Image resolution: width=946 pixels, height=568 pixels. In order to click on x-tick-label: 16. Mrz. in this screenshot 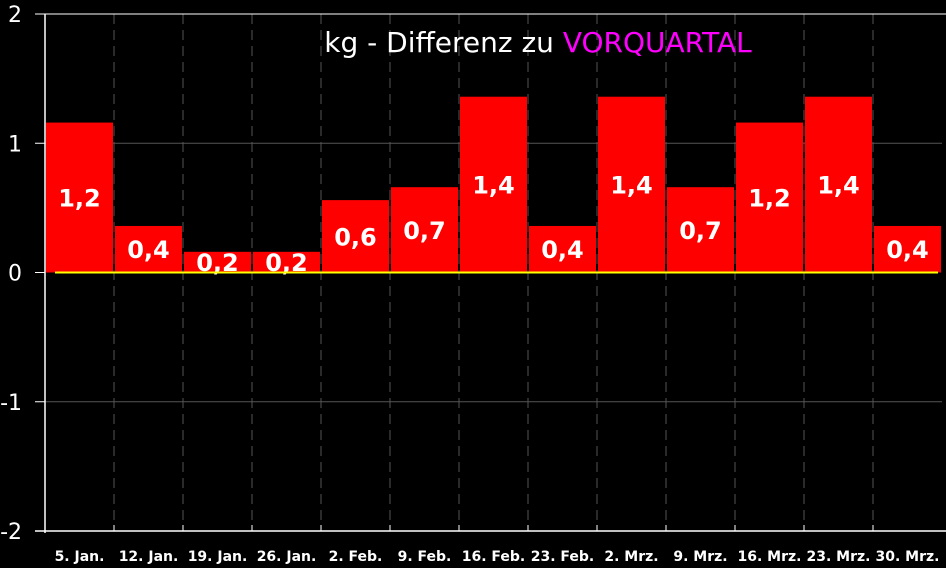, I will do `click(770, 557)`.